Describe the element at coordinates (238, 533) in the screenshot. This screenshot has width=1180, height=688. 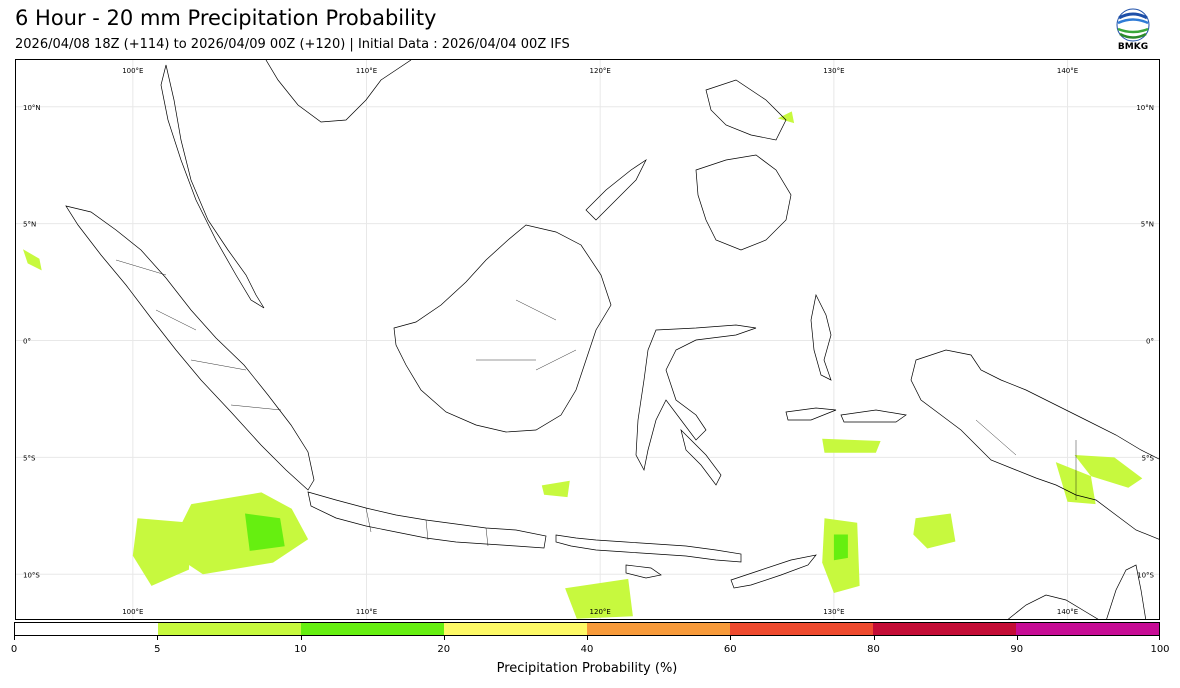
I see `precip-zone-sumatra-south` at that location.